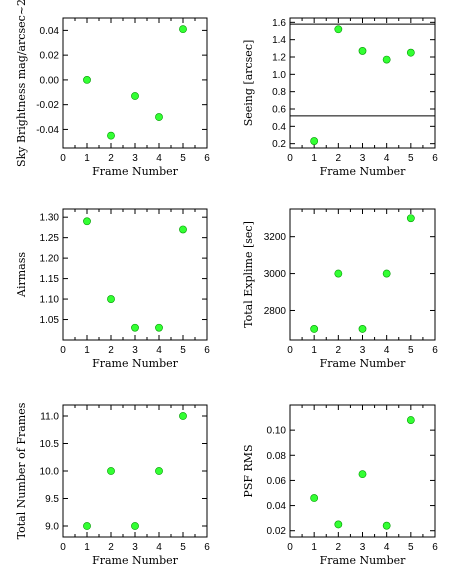  What do you see at coordinates (279, 144) in the screenshot?
I see `y-tick-label: 0.2` at bounding box center [279, 144].